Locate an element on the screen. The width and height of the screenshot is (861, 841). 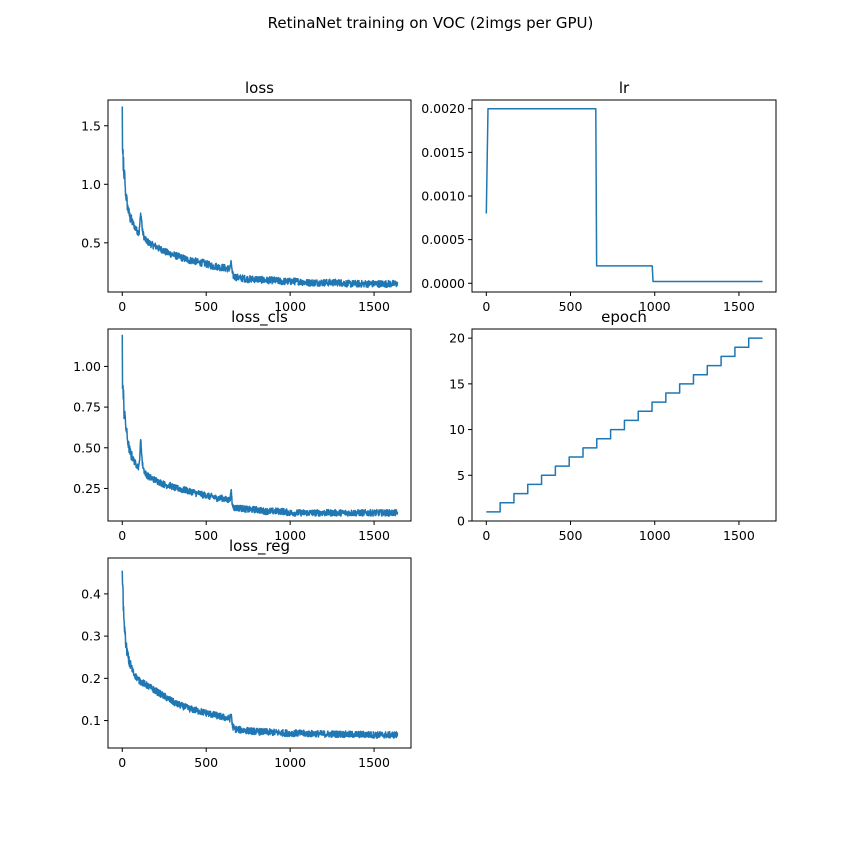
lr-series-line is located at coordinates (624, 195).